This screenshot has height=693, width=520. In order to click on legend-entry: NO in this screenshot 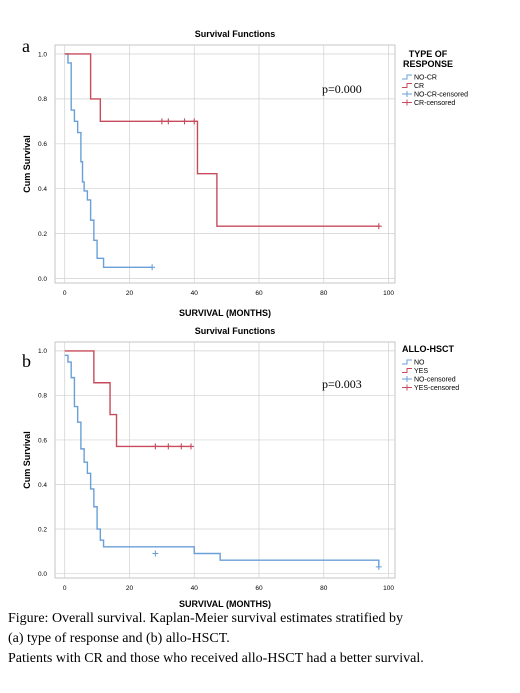, I will do `click(419, 363)`.